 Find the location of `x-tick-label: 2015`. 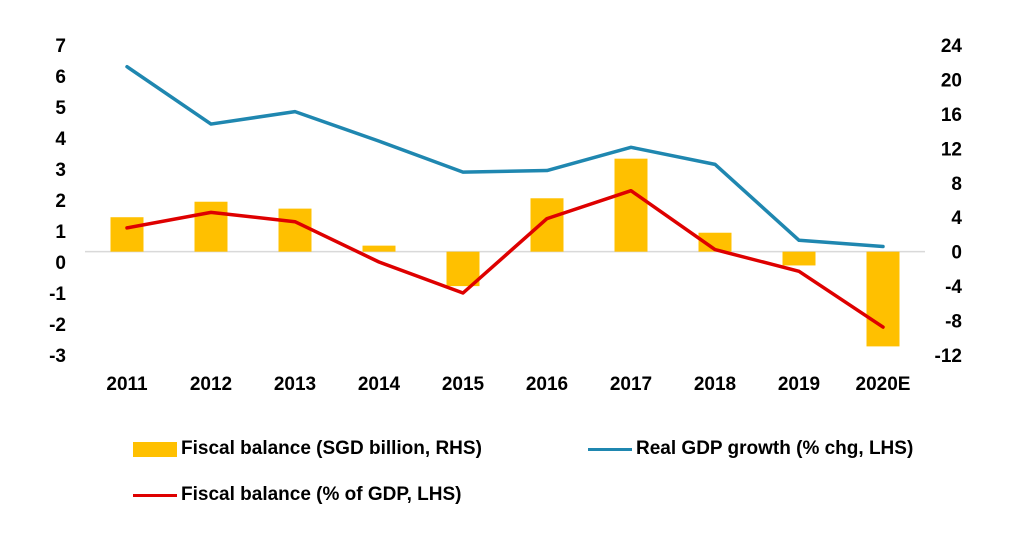

x-tick-label: 2015 is located at coordinates (463, 384).